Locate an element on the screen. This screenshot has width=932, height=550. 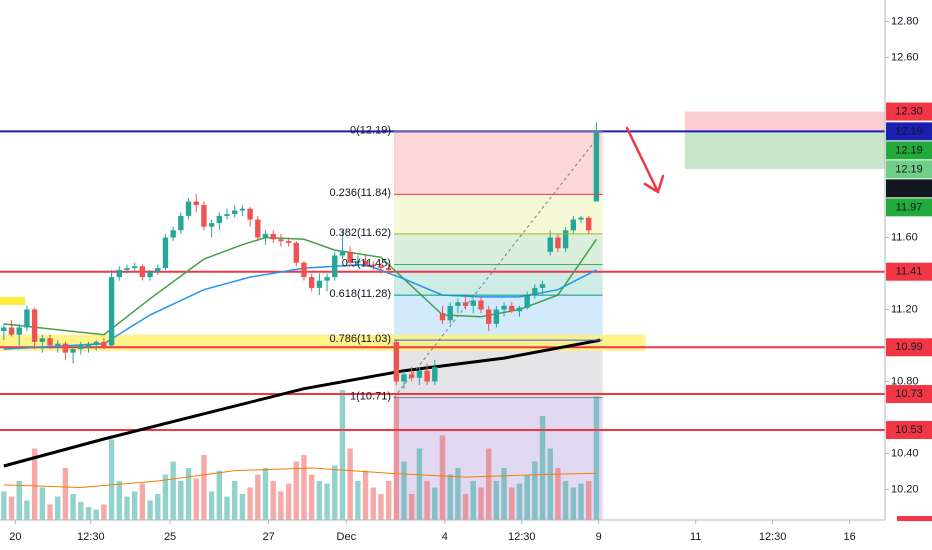
position-target is located at coordinates (784, 121).